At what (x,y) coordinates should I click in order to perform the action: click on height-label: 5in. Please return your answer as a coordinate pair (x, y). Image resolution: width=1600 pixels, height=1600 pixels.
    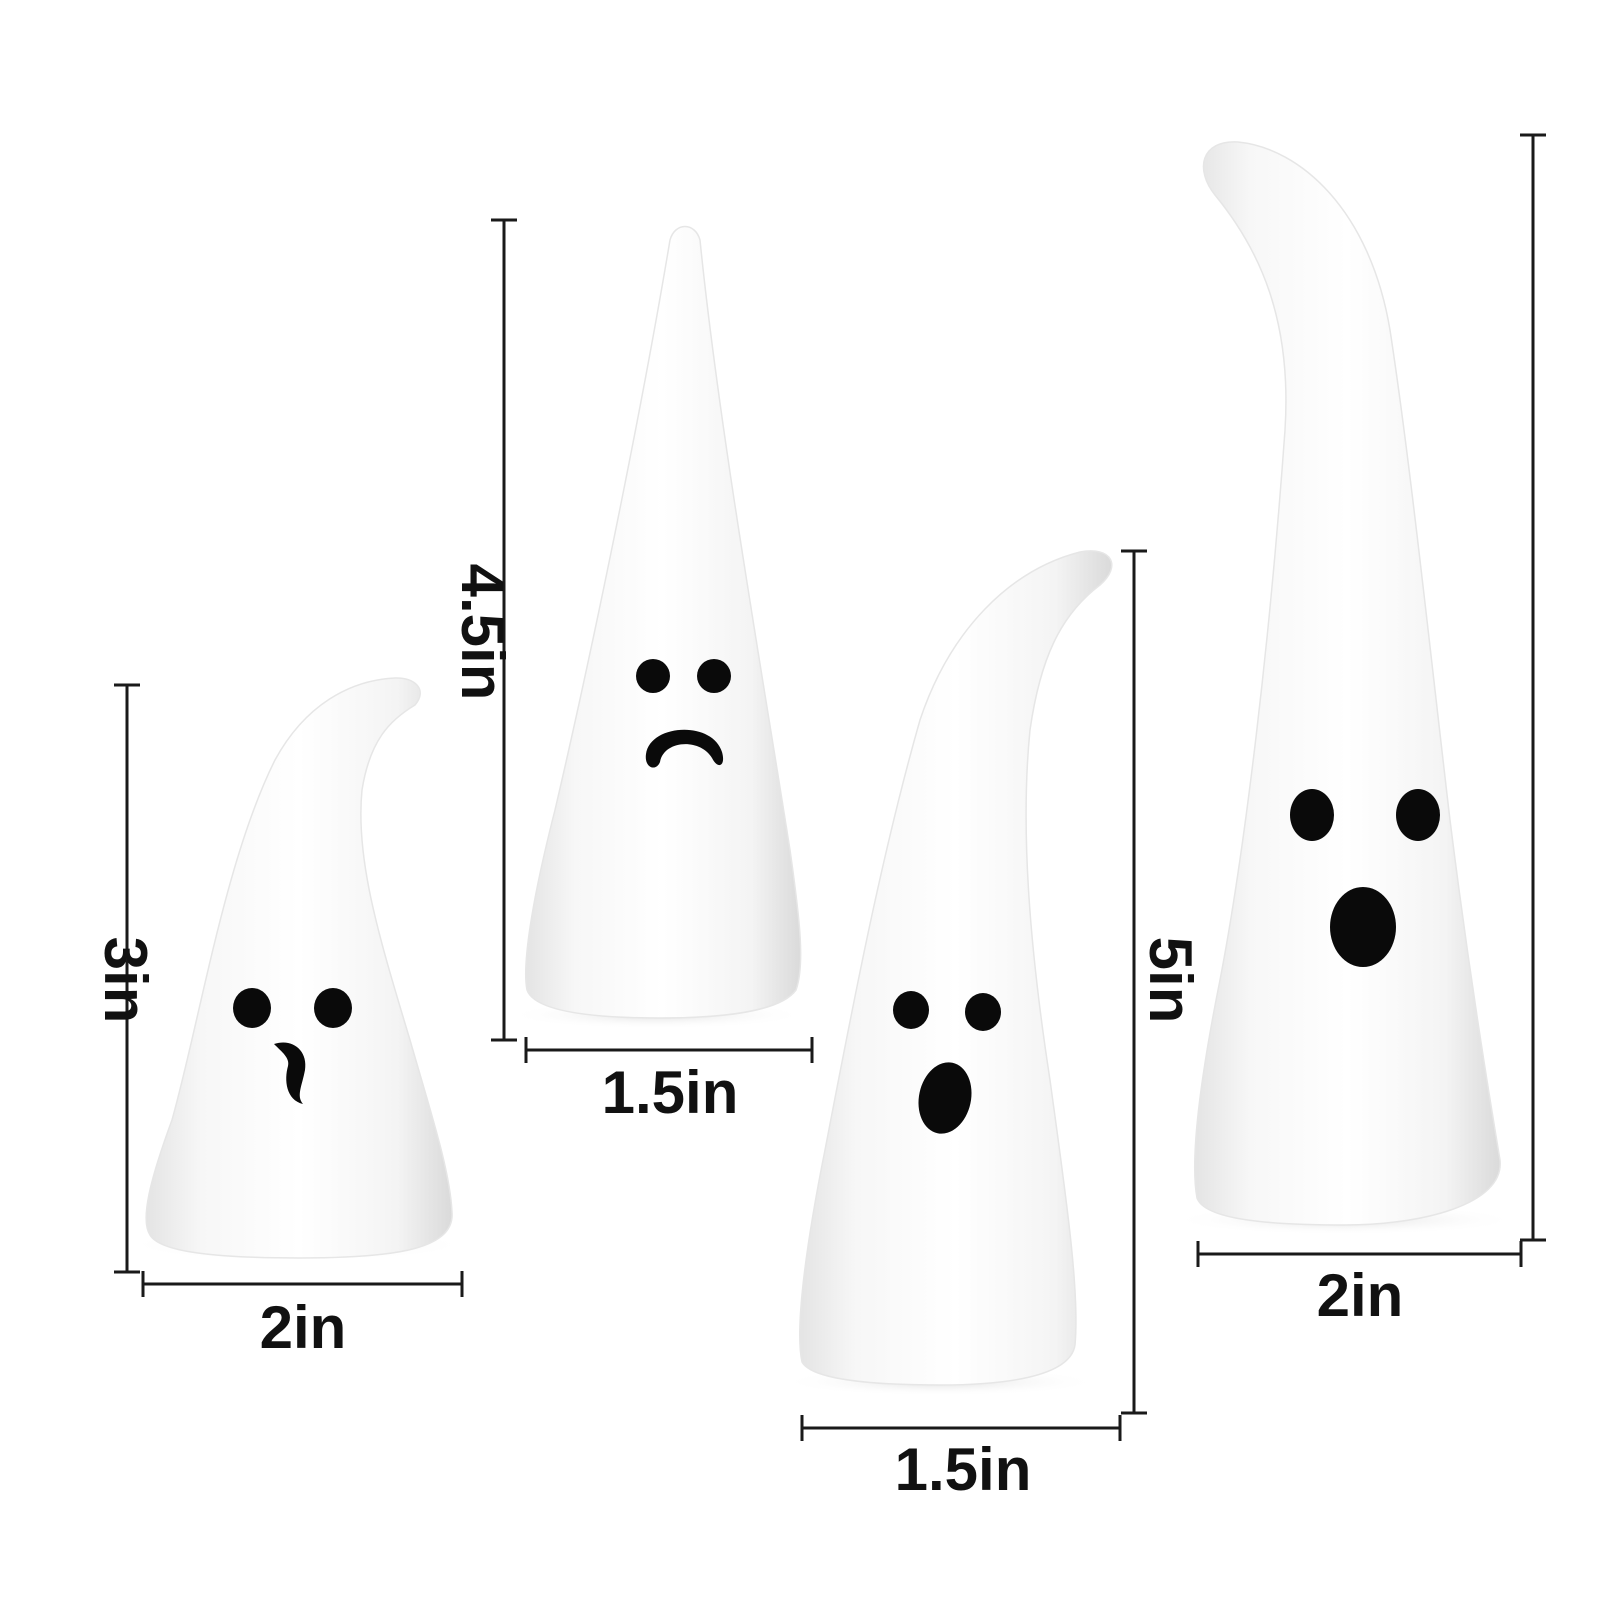
    Looking at the image, I should click on (1170, 980).